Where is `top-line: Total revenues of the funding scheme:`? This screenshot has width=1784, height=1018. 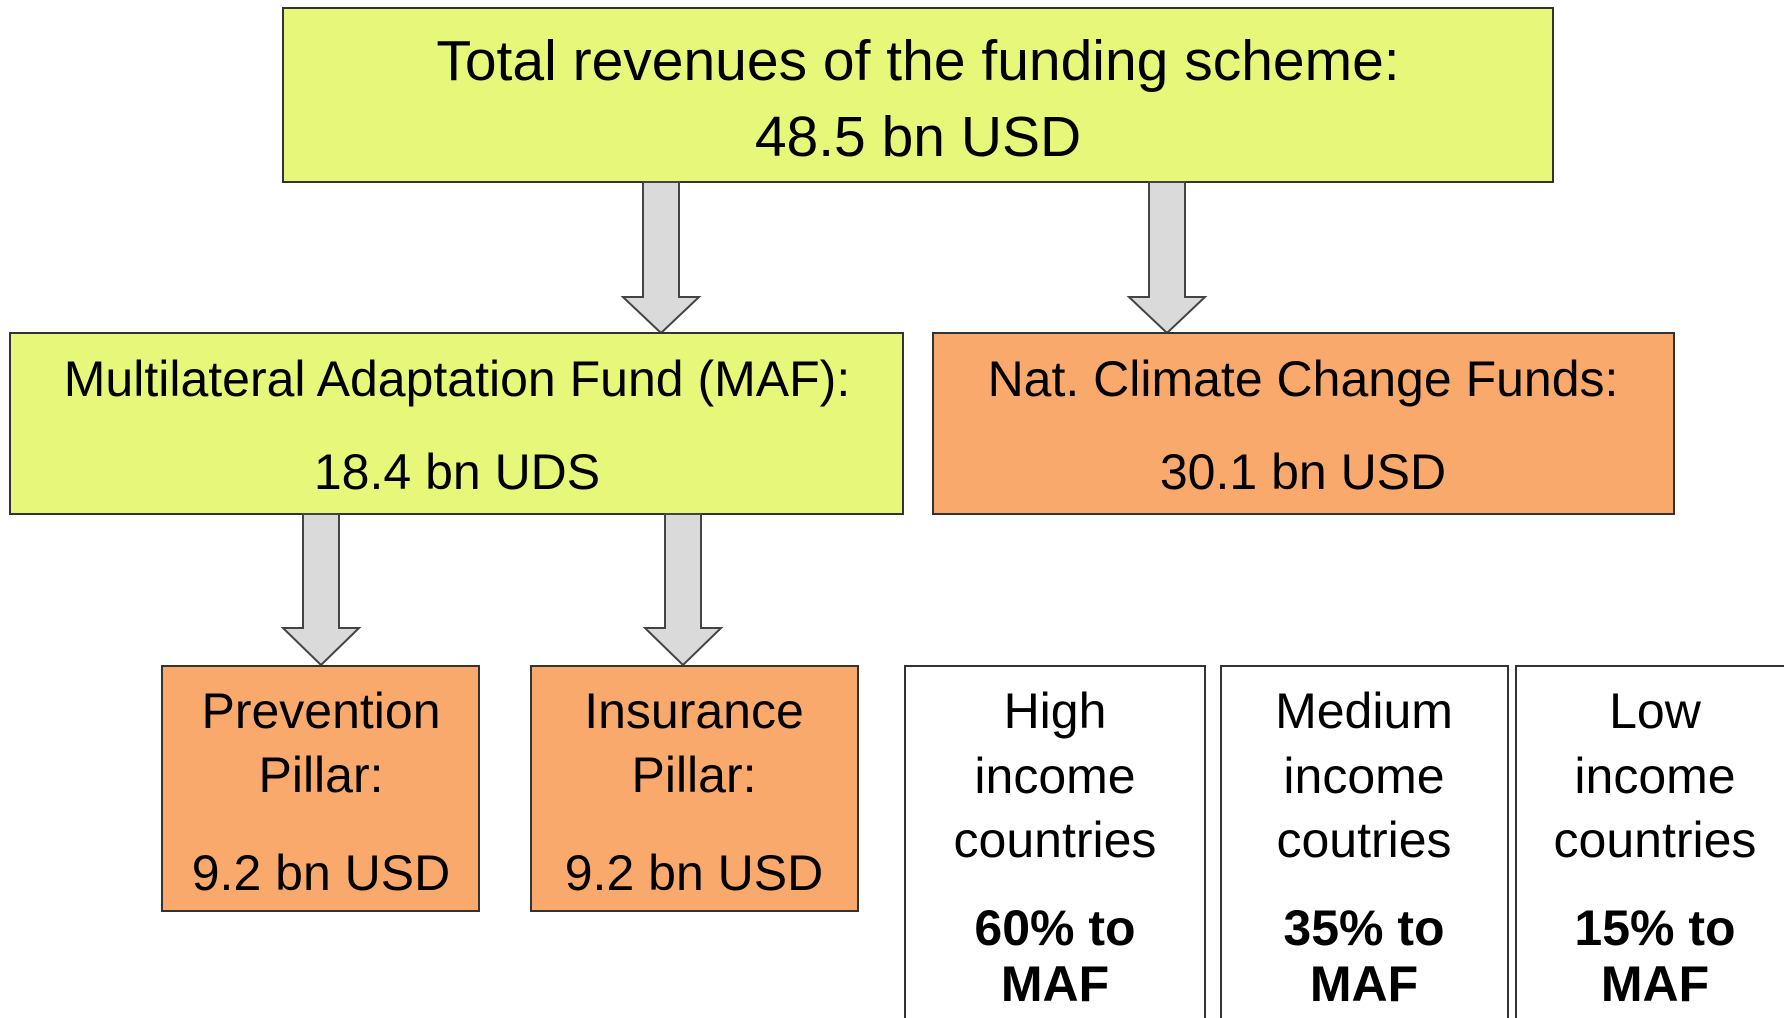
top-line: Total revenues of the funding scheme: is located at coordinates (917, 61).